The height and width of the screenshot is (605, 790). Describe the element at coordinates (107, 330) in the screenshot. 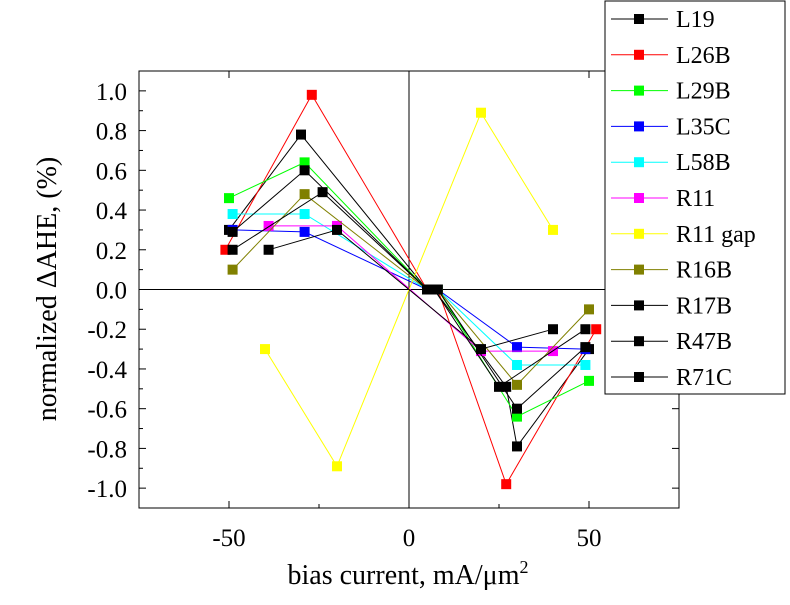

I see `y-tick-label: -0.2` at that location.